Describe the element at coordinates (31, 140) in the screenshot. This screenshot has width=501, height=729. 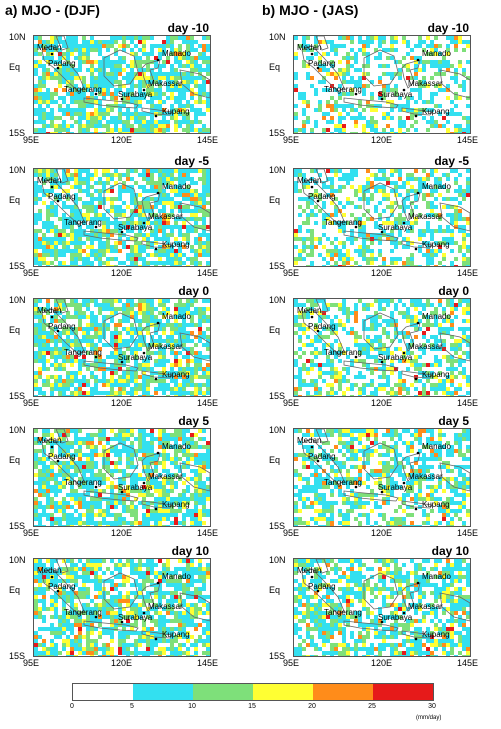
I see `longitude-label: 95E` at that location.